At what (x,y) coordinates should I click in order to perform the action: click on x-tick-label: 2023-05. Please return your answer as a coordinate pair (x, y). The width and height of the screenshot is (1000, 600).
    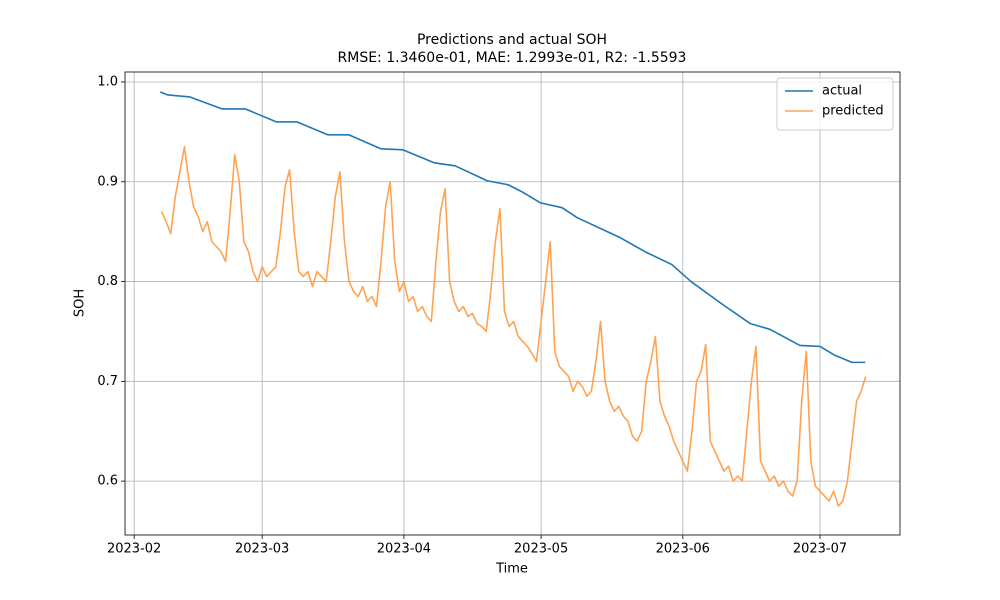
    Looking at the image, I should click on (541, 549).